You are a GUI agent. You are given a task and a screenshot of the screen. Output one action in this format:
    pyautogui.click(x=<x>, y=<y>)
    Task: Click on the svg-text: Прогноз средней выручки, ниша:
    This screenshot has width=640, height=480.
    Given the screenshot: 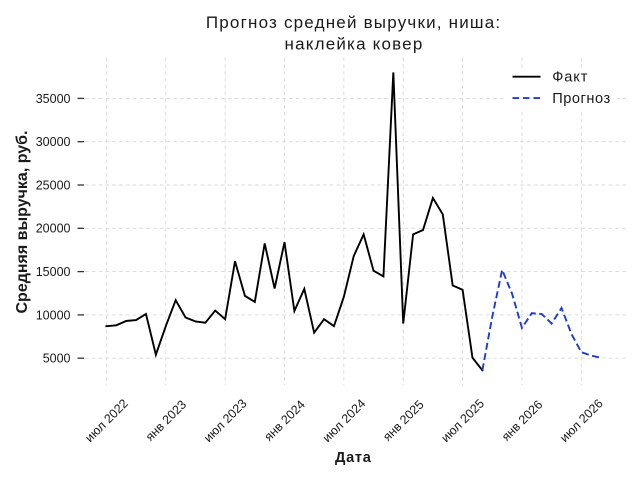 What is the action you would take?
    pyautogui.click(x=353, y=22)
    